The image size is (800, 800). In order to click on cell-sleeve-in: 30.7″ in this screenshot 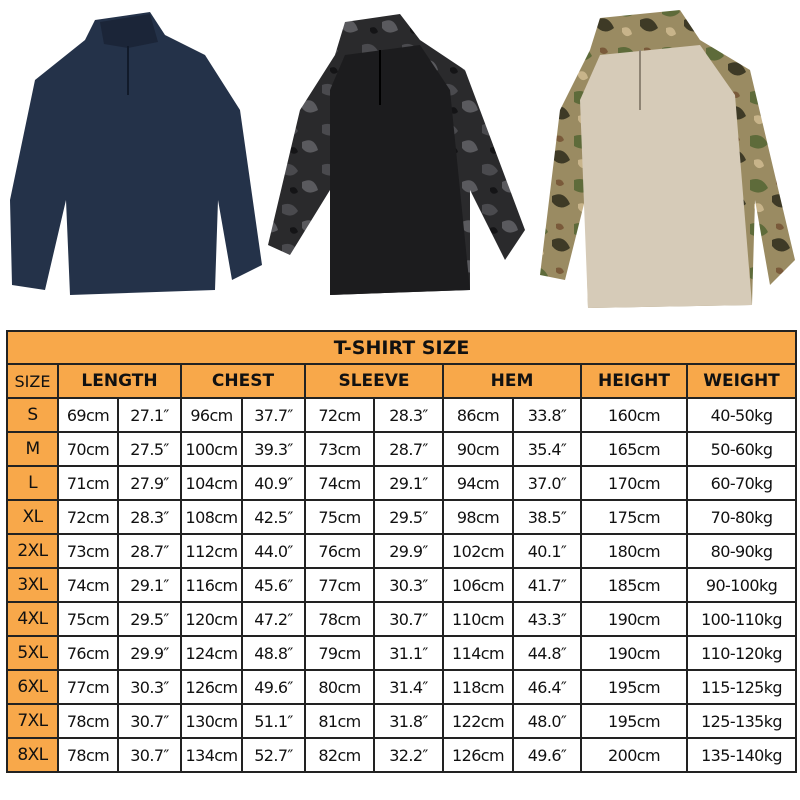, I will do `click(408, 619)`.